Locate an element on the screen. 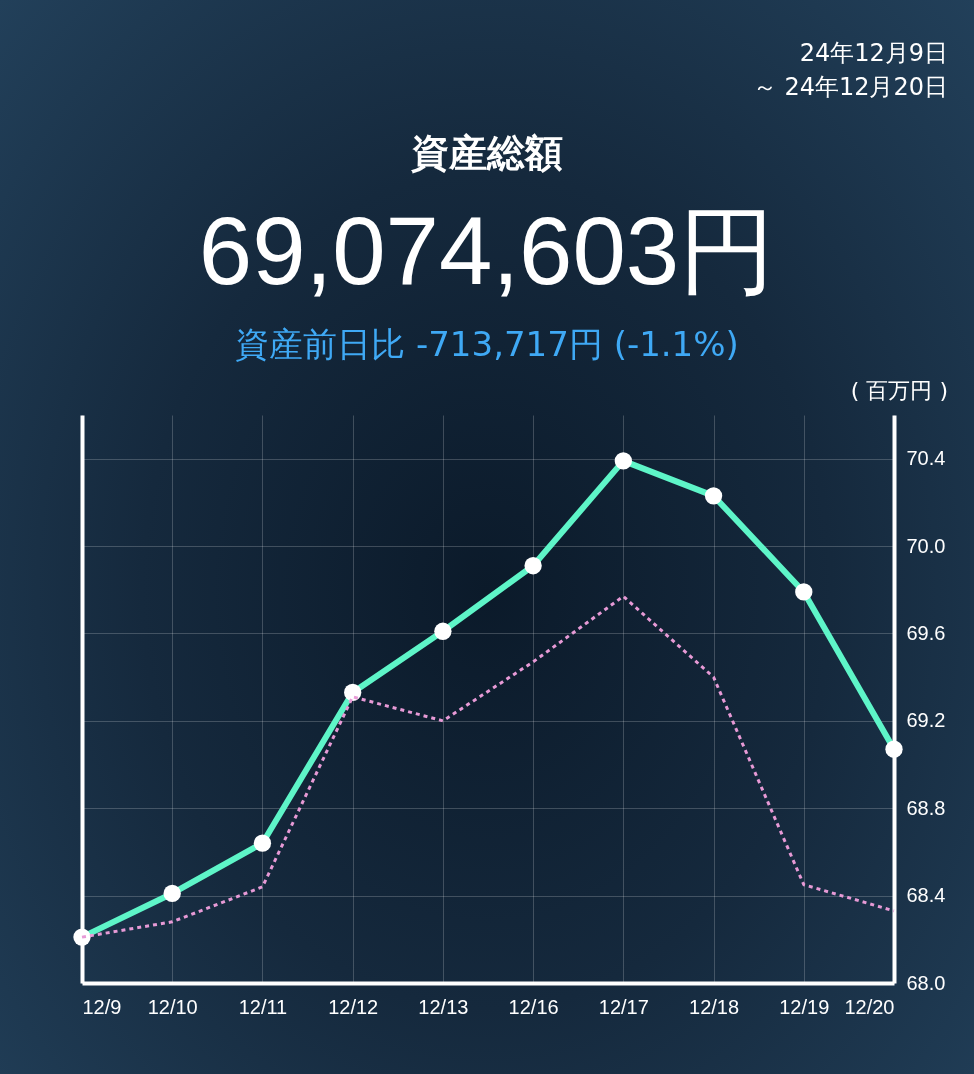 This screenshot has width=974, height=1074. text: ～ 24年12月20日 is located at coordinates (850, 87).